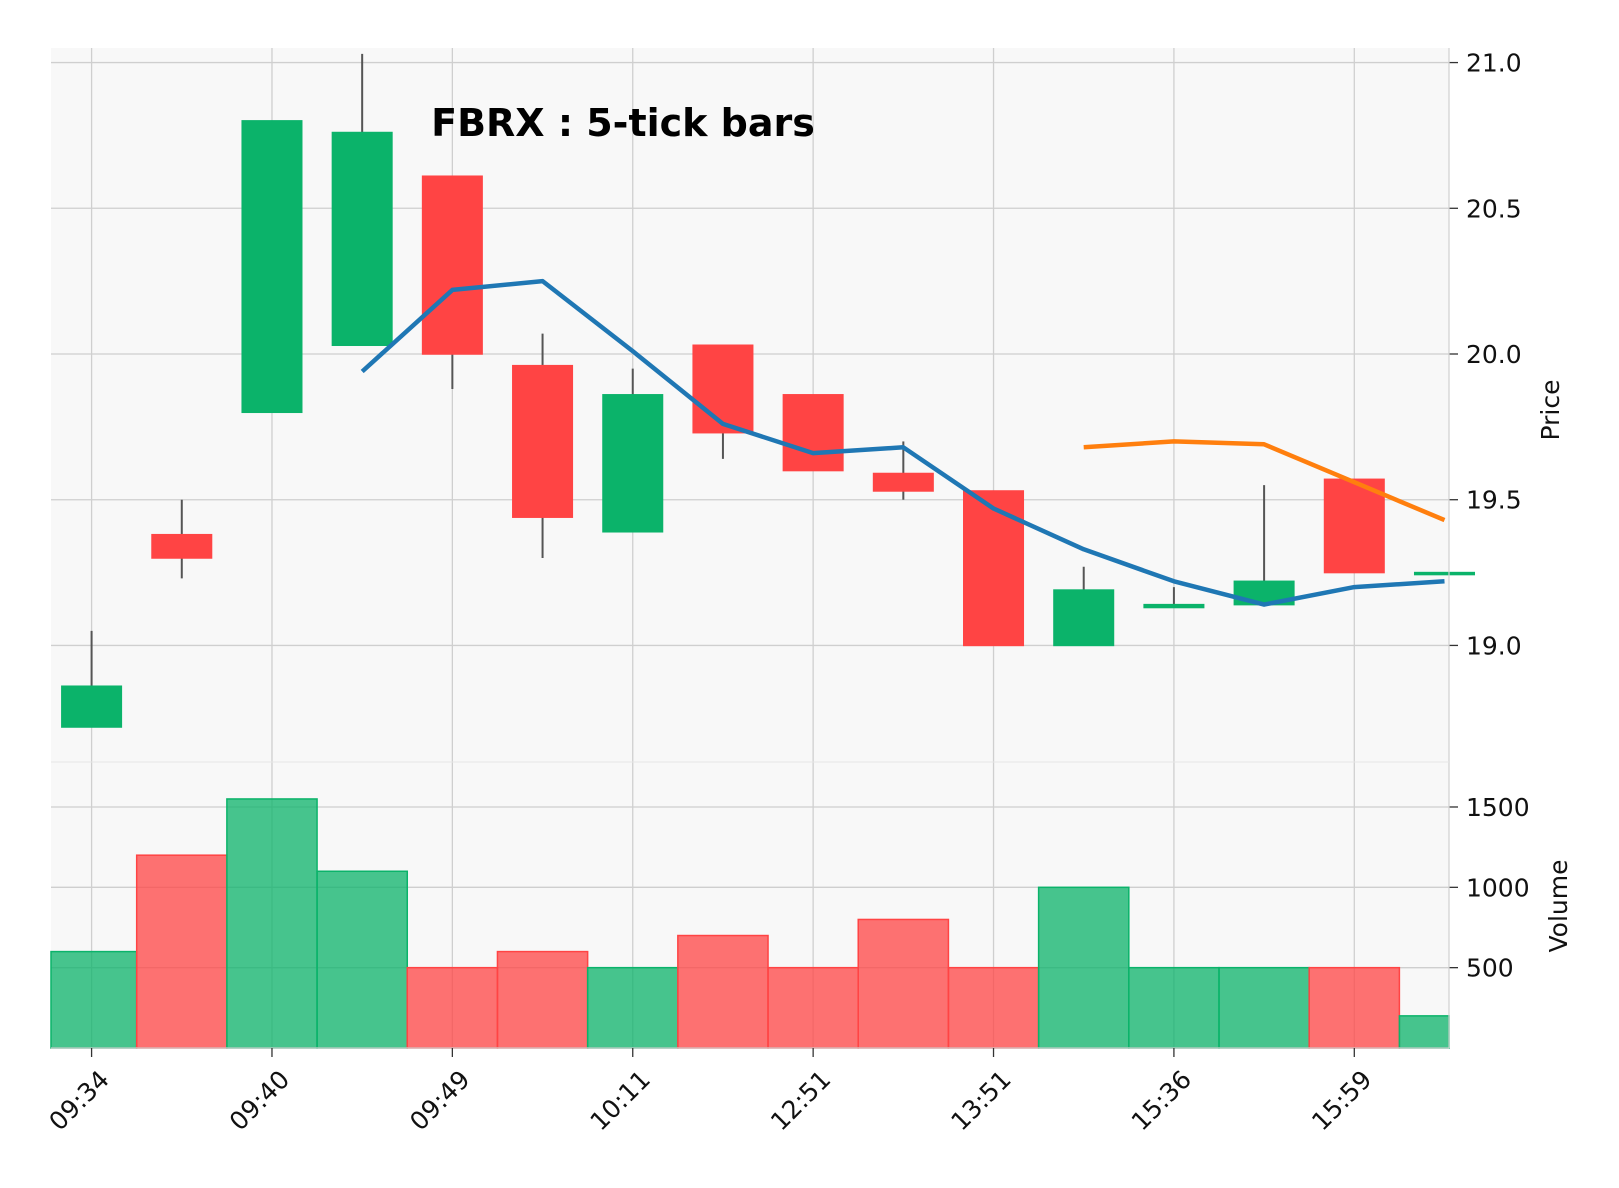 This screenshot has width=1619, height=1188. Describe the element at coordinates (1494, 354) in the screenshot. I see `price-tick-label: 20.0` at that location.